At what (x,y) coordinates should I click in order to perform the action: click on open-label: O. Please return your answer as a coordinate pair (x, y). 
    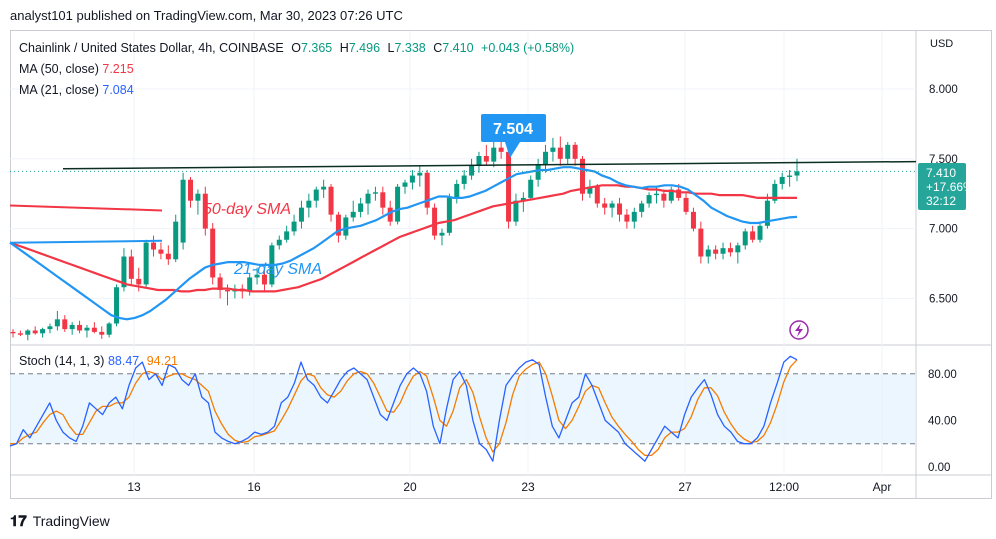
    Looking at the image, I should click on (296, 48).